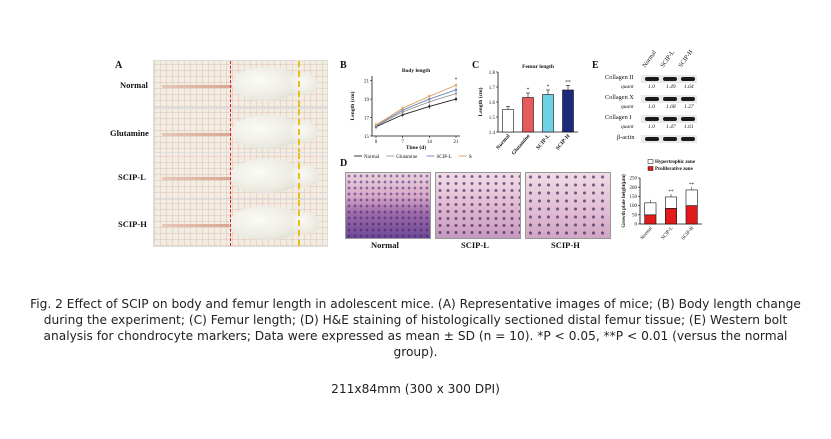 The image size is (831, 439). What do you see at coordinates (675, 162) in the screenshot?
I see `legend-label-hypertrophic-zone: Hypertrophic zone` at bounding box center [675, 162].